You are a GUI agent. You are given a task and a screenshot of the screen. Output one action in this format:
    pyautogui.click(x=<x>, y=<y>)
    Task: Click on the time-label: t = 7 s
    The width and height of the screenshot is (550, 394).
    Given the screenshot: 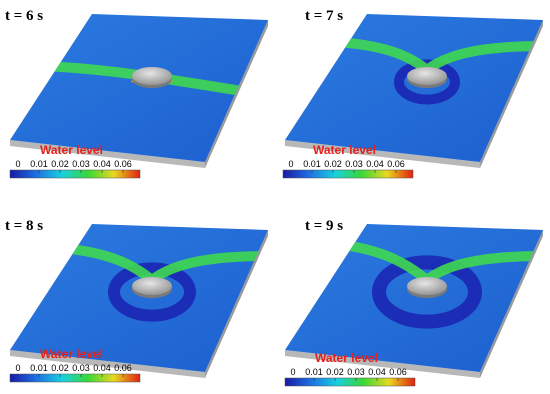 What is the action you would take?
    pyautogui.click(x=324, y=16)
    